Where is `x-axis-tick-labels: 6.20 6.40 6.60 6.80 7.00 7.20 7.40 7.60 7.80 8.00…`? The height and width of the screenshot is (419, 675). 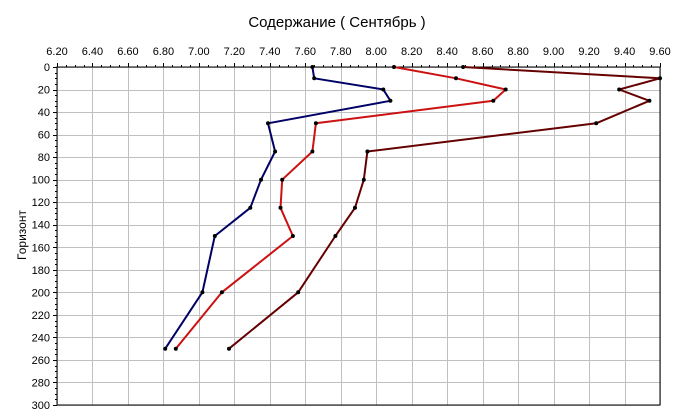
x-axis-tick-labels: 6.20 6.40 6.60 6.80 7.00 7.20 7.40 7.60 7.80 8.00… is located at coordinates (358, 52).